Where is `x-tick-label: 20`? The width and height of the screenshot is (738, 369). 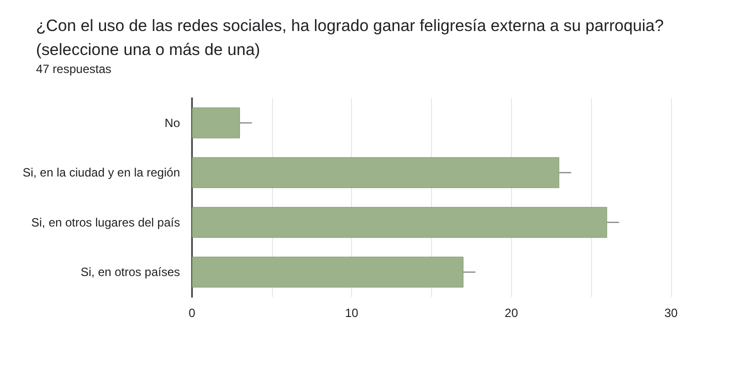 x-tick-label: 20 is located at coordinates (511, 313).